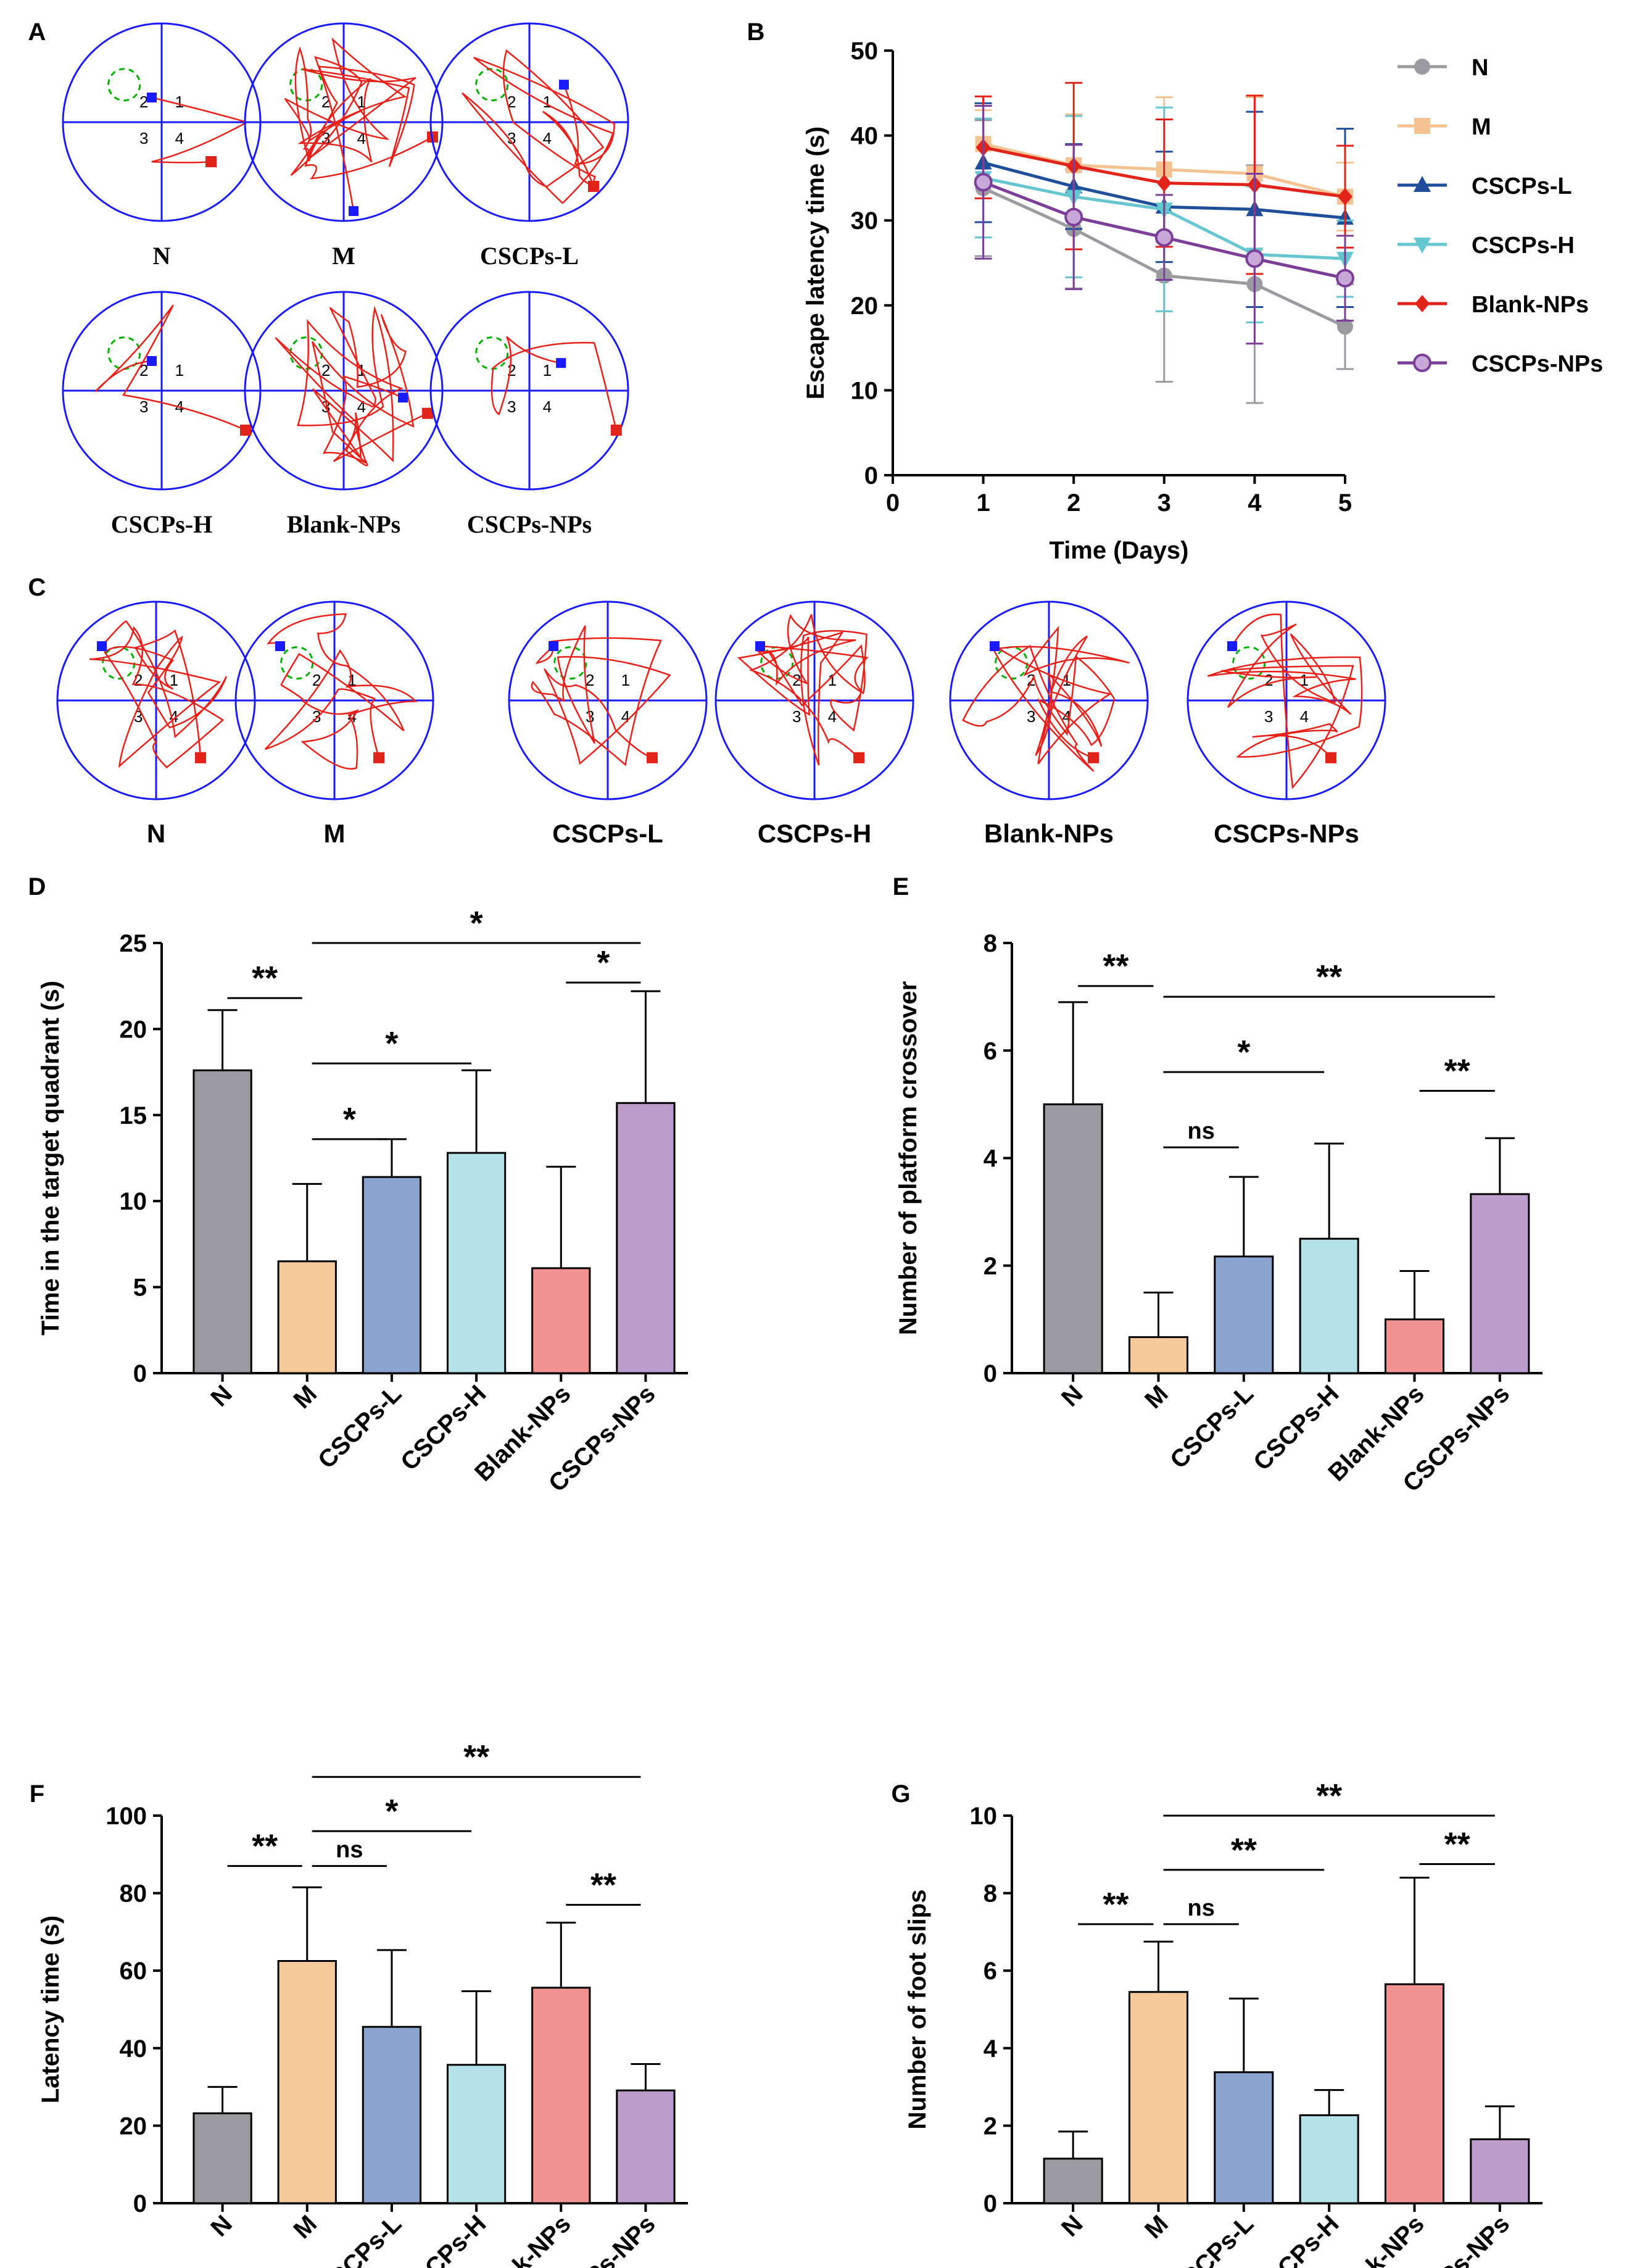 The image size is (1640, 2268). What do you see at coordinates (901, 886) in the screenshot?
I see `panel-letter-e: E` at bounding box center [901, 886].